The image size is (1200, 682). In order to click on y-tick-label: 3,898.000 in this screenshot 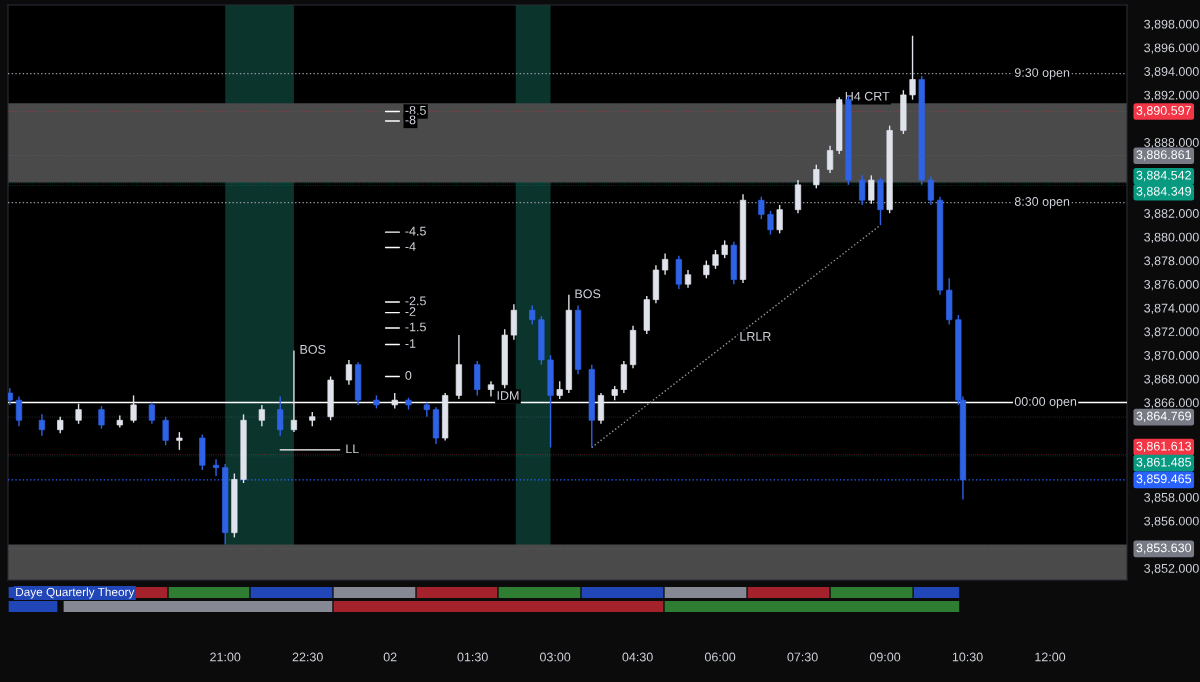, I will do `click(1171, 25)`.